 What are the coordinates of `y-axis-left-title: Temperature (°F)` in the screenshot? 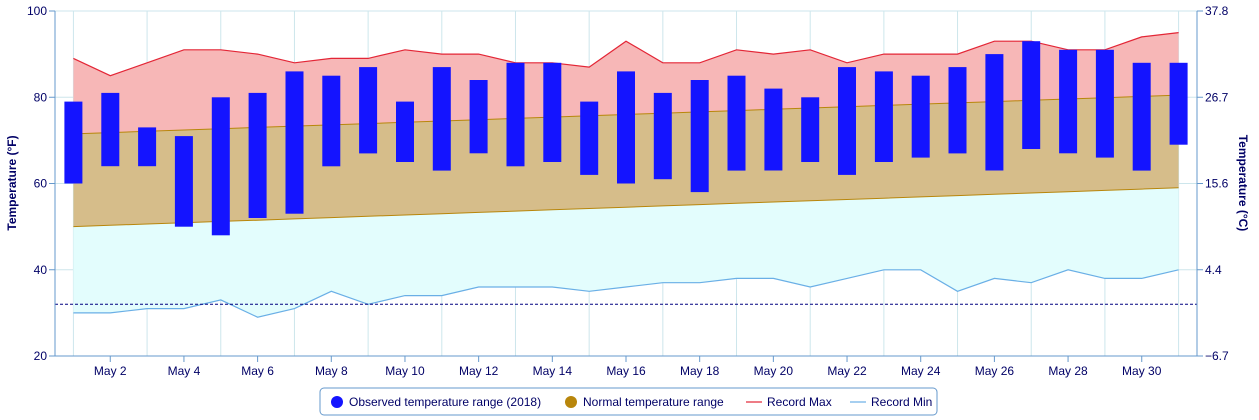 It's located at (12, 182).